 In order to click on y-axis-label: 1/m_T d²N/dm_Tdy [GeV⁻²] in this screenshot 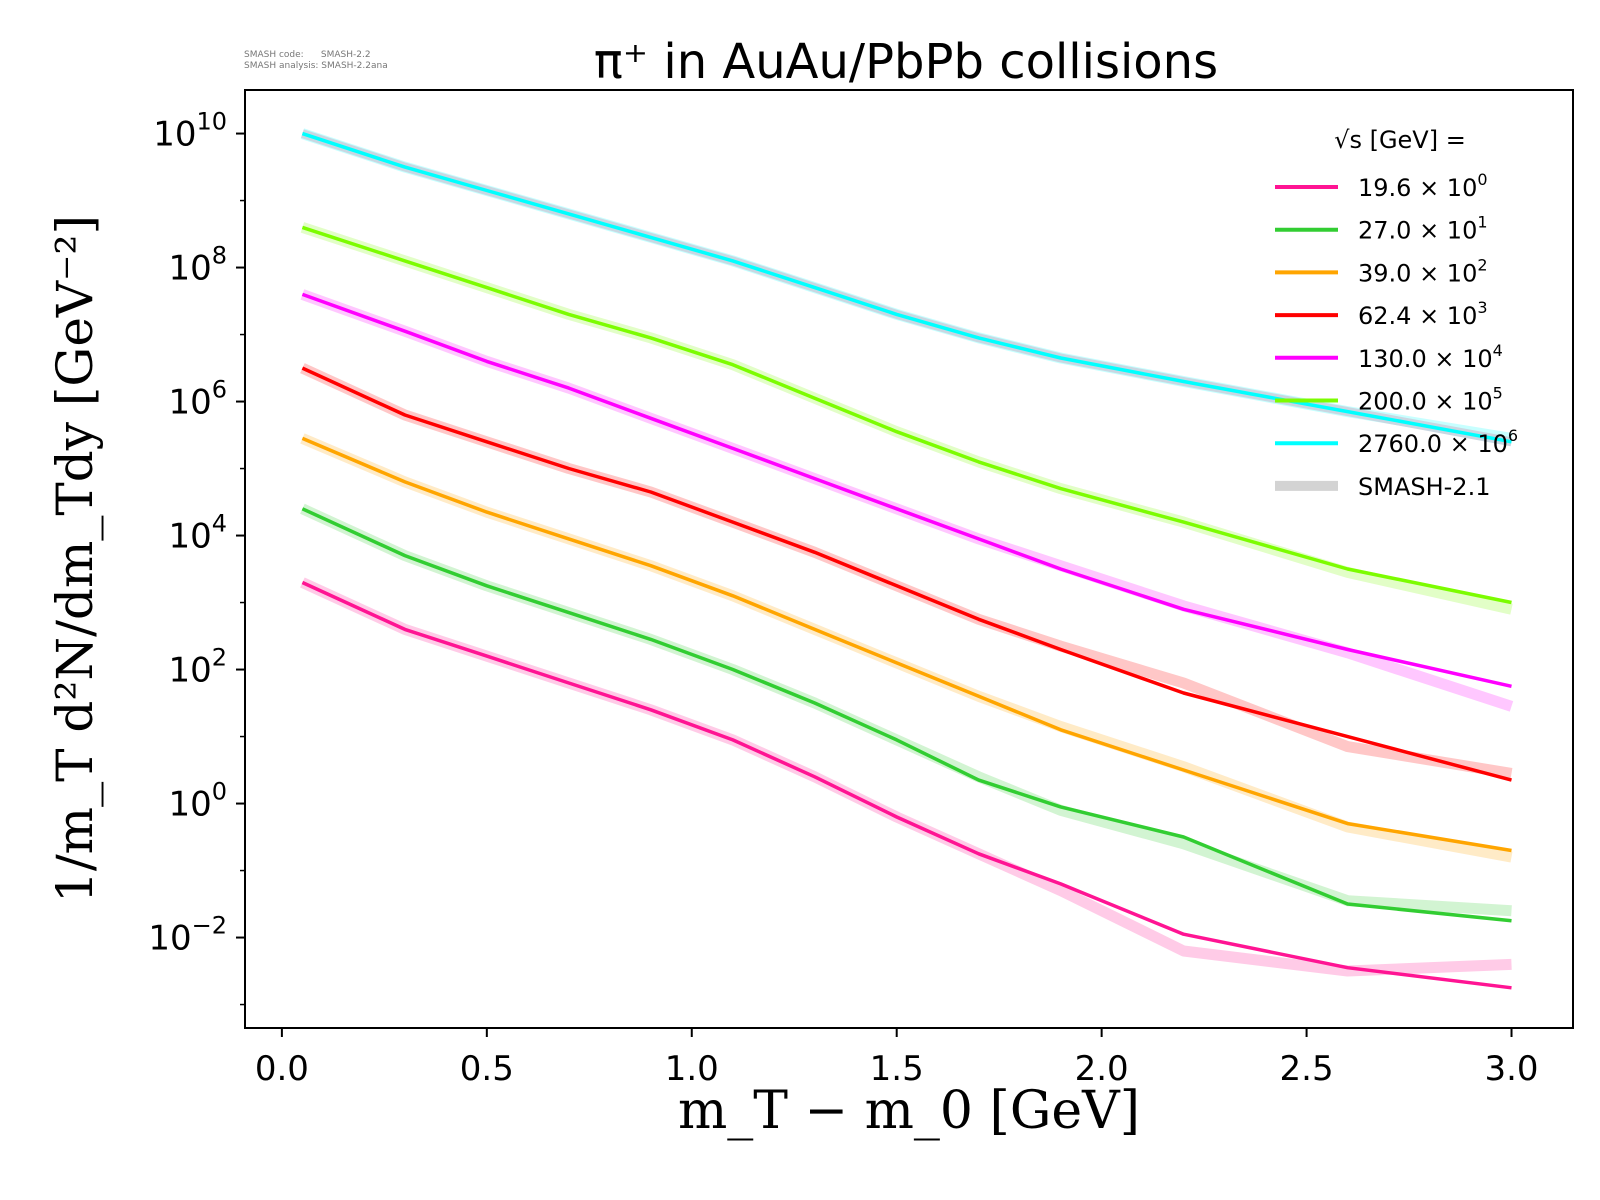, I will do `click(75, 559)`.